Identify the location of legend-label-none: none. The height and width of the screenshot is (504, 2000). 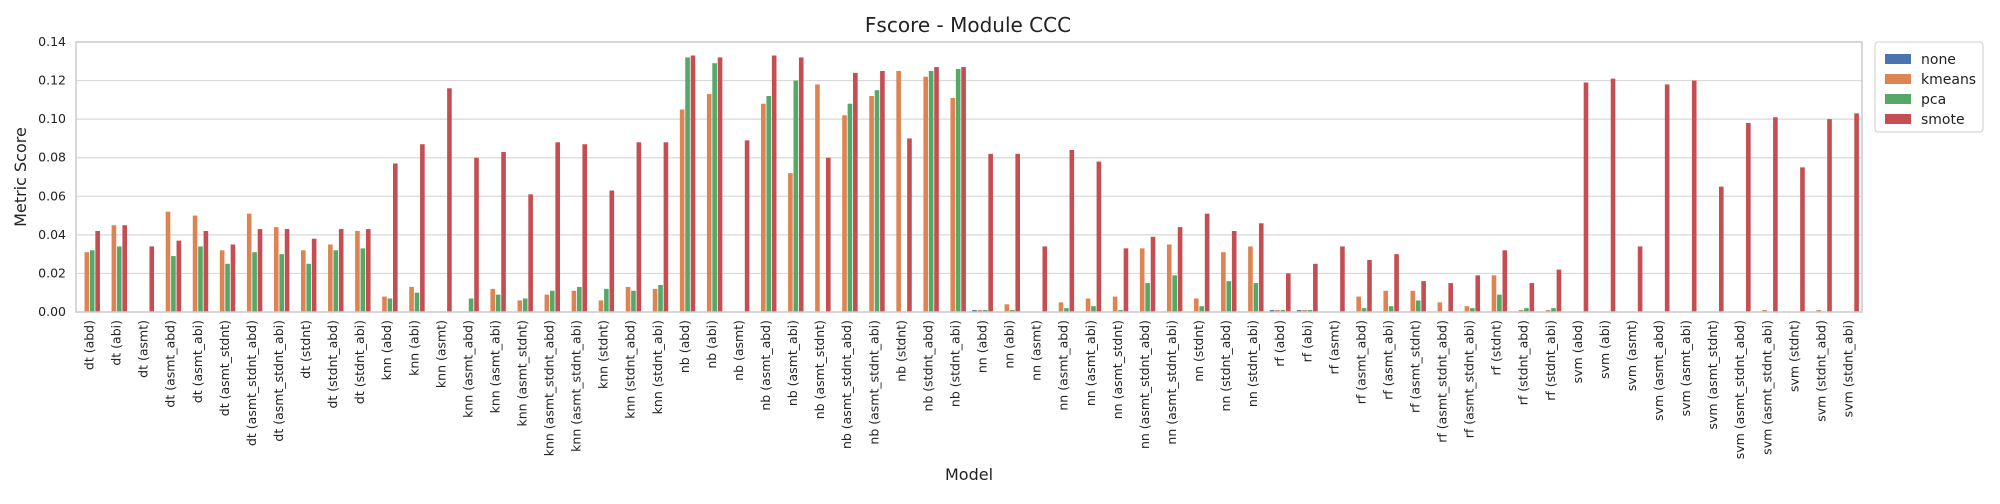
(1938, 60).